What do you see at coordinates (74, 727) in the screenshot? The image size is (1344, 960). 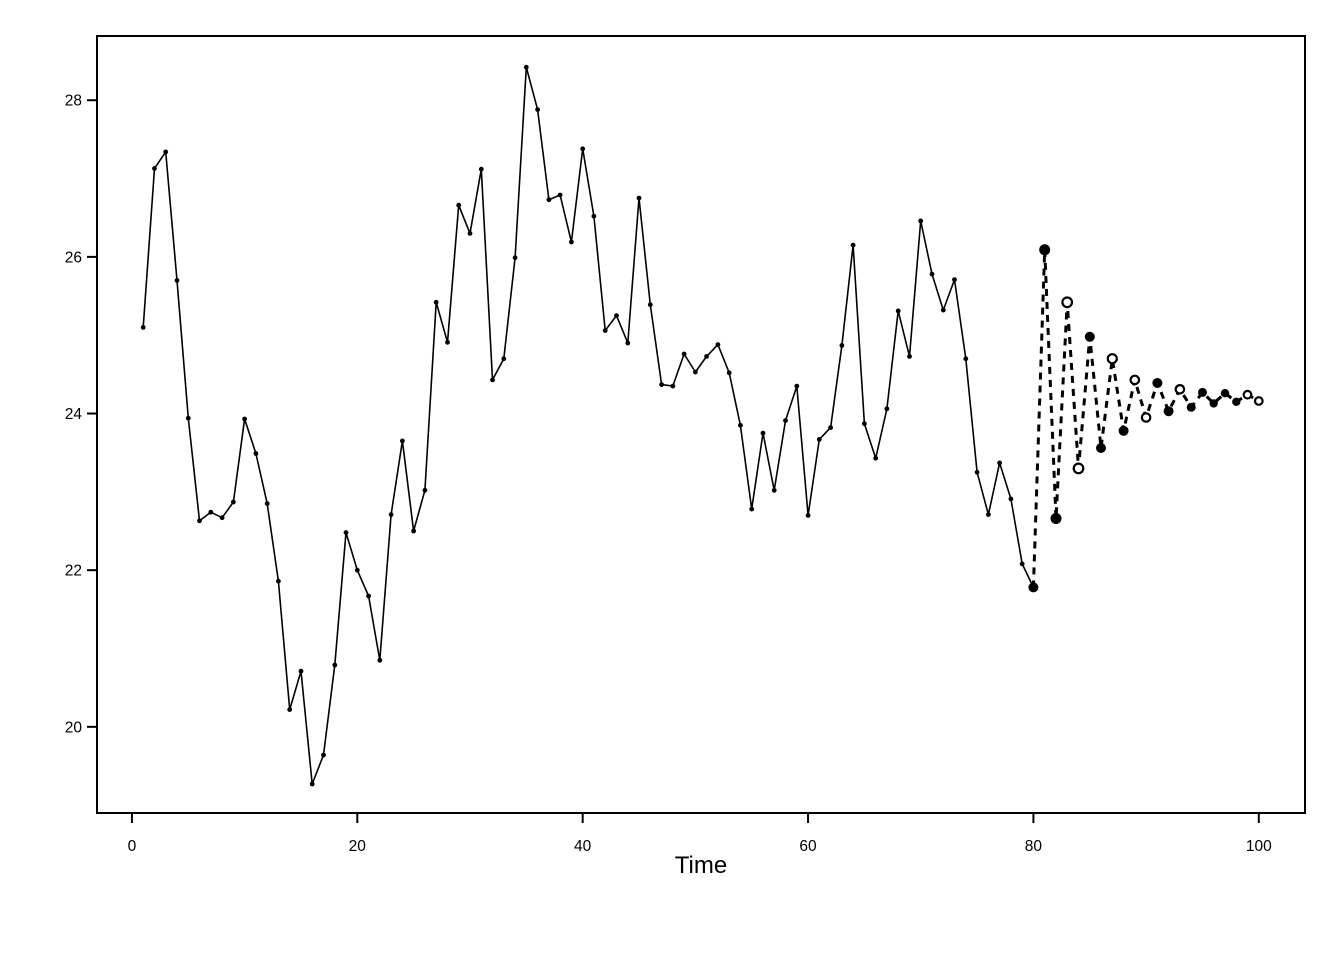 I see `y-tick-label: 20` at bounding box center [74, 727].